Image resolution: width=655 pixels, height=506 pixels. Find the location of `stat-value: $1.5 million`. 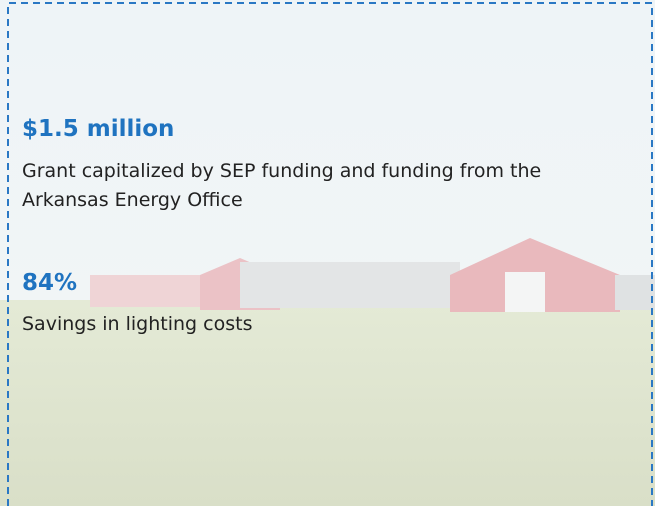

stat-value: $1.5 million is located at coordinates (98, 129).